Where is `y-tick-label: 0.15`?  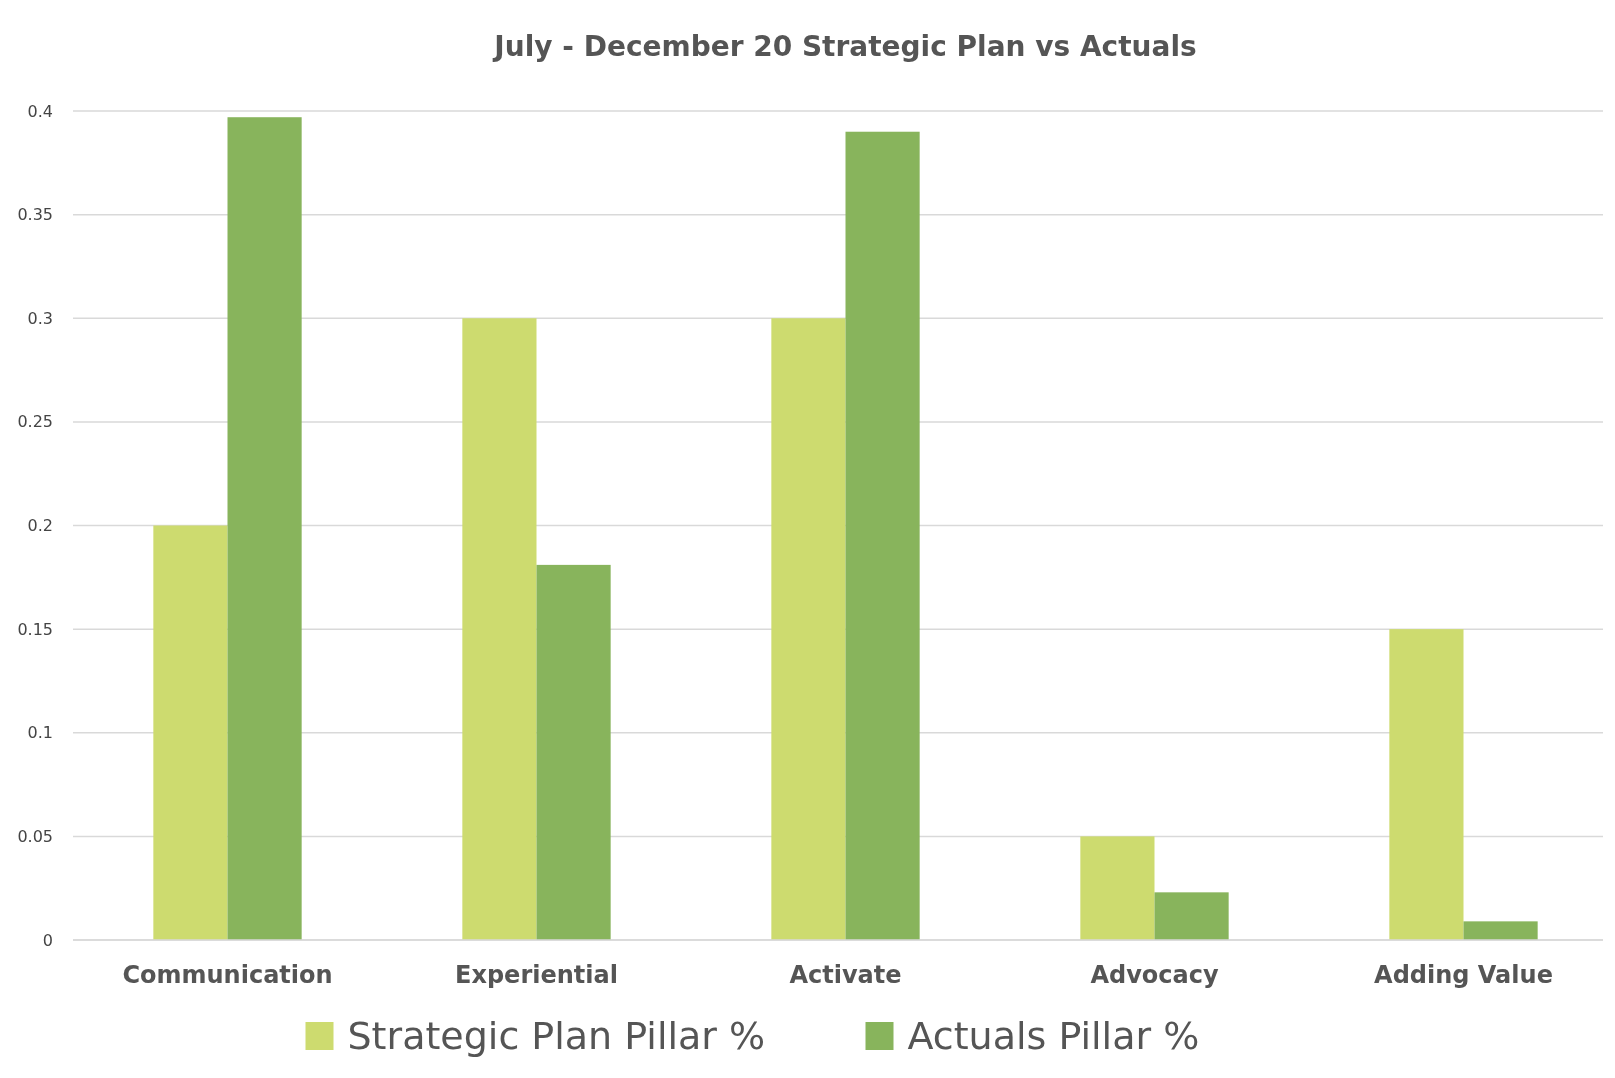
y-tick-label: 0.15 is located at coordinates (35, 629).